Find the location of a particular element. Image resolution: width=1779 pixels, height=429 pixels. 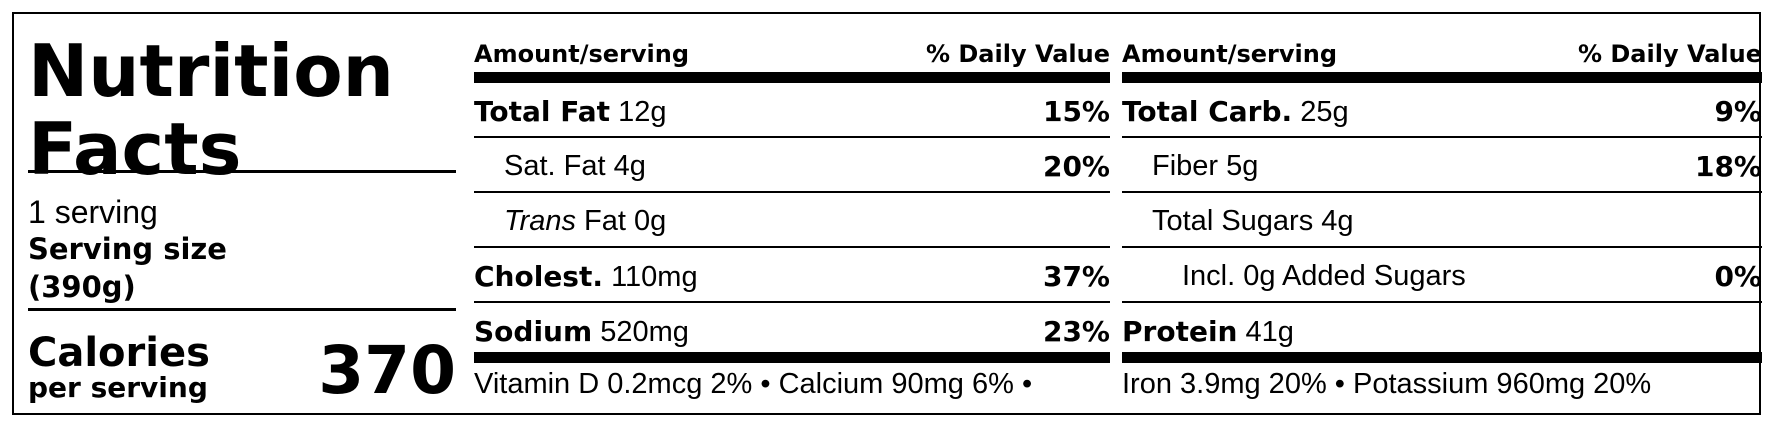

nutrient-row-added-sugars: Incl. 0g Added Sugars 0% is located at coordinates (1442, 275).